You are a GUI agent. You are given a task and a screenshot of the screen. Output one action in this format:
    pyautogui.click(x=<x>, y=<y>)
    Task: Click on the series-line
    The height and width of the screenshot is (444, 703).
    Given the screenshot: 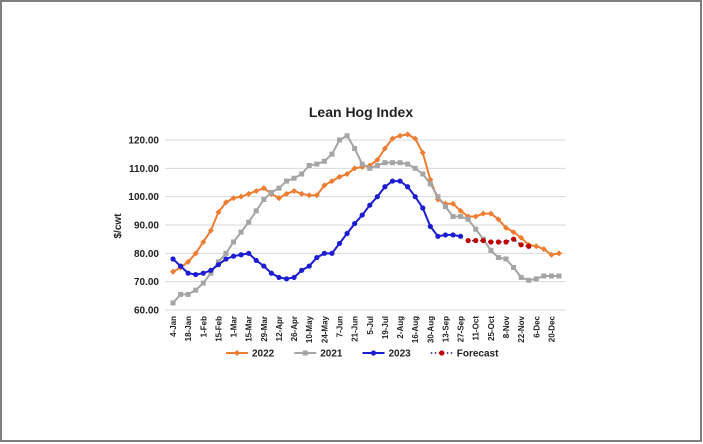 What is the action you would take?
    pyautogui.click(x=498, y=242)
    